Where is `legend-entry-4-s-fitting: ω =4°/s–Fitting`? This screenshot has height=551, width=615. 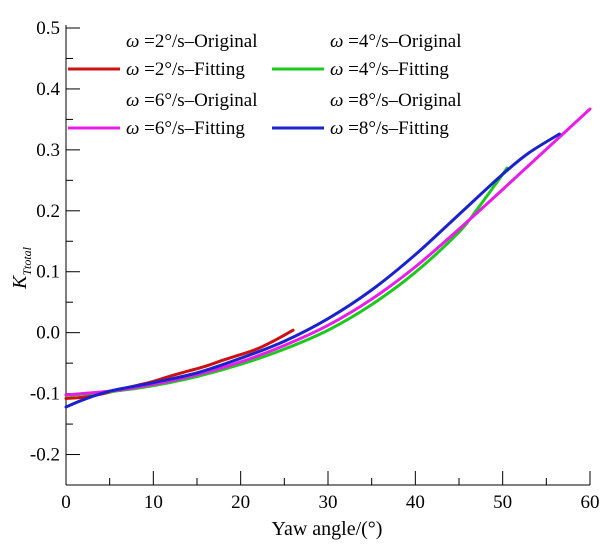 legend-entry-4-s-fitting: ω =4°/s–Fitting is located at coordinates (360, 69).